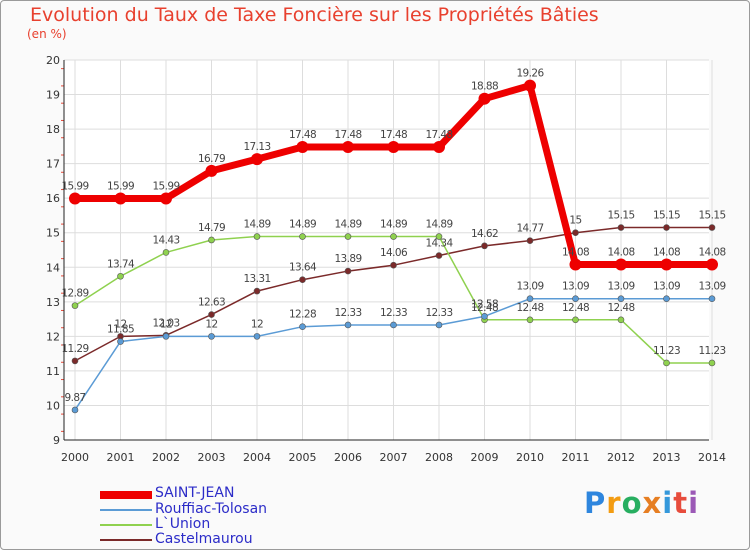 The width and height of the screenshot is (750, 550). Describe the element at coordinates (126, 525) in the screenshot. I see `legend-swatch-l-union` at that location.